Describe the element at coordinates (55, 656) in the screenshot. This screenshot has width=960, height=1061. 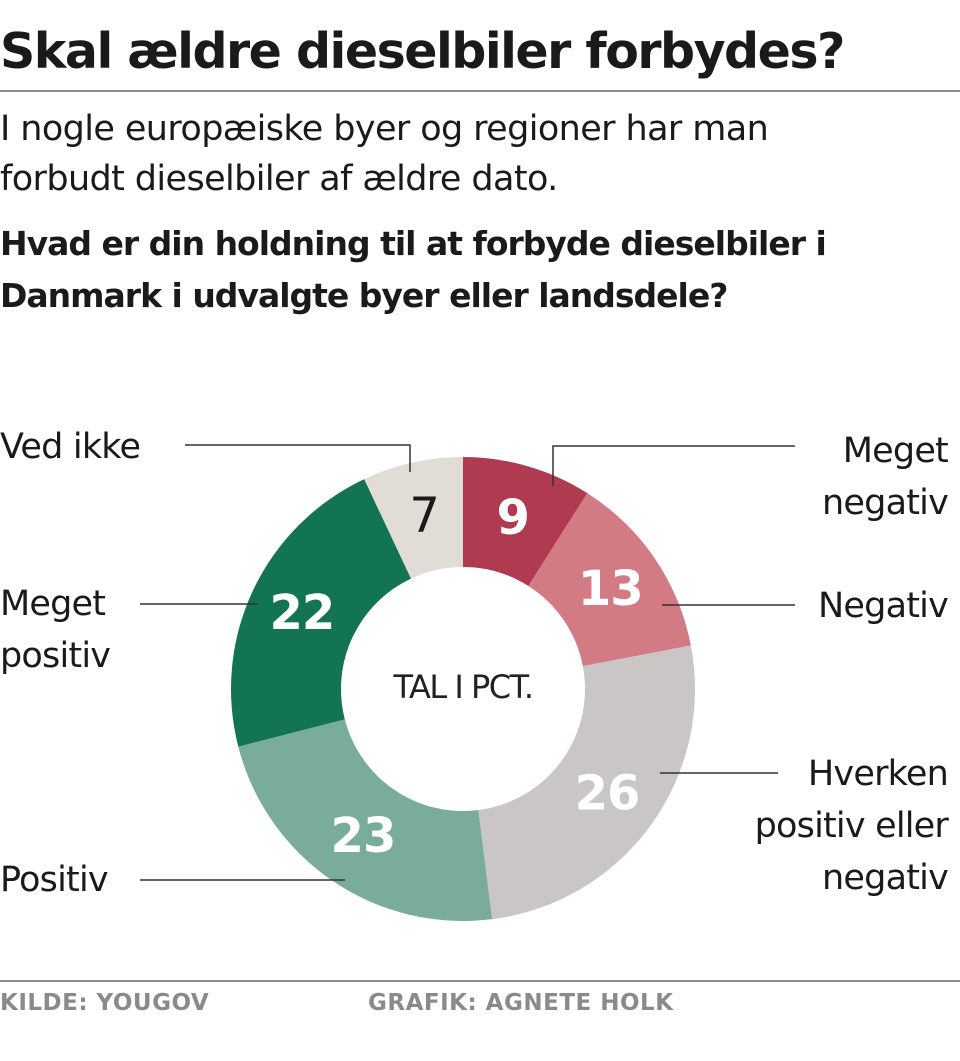
I see `label-meget-positiv-line-2: positiv` at that location.